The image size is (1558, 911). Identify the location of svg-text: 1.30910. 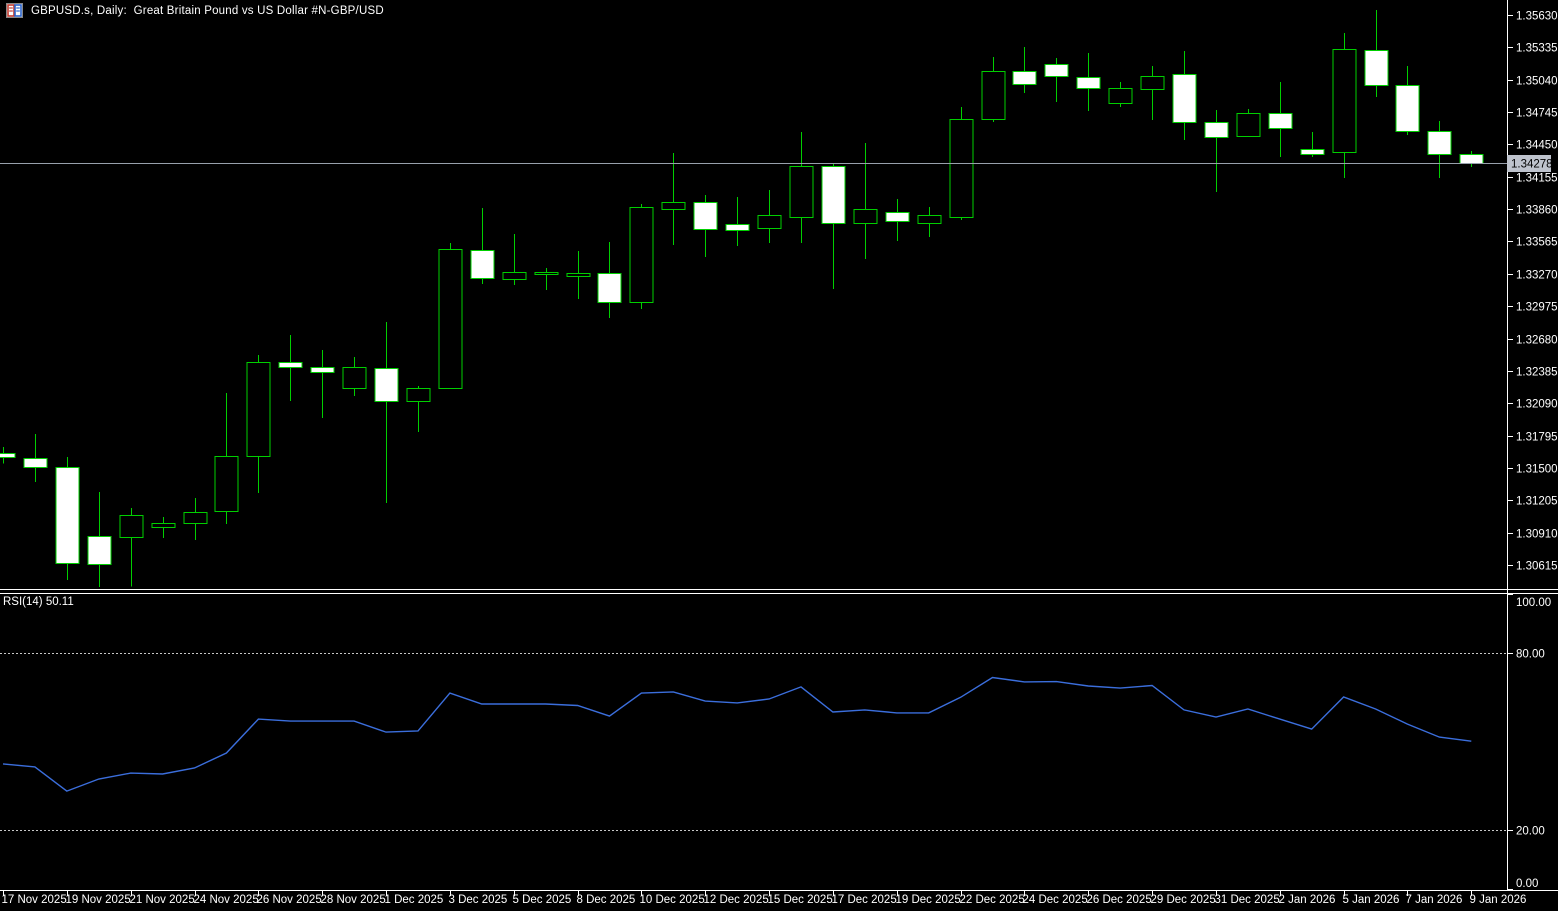
(1537, 535).